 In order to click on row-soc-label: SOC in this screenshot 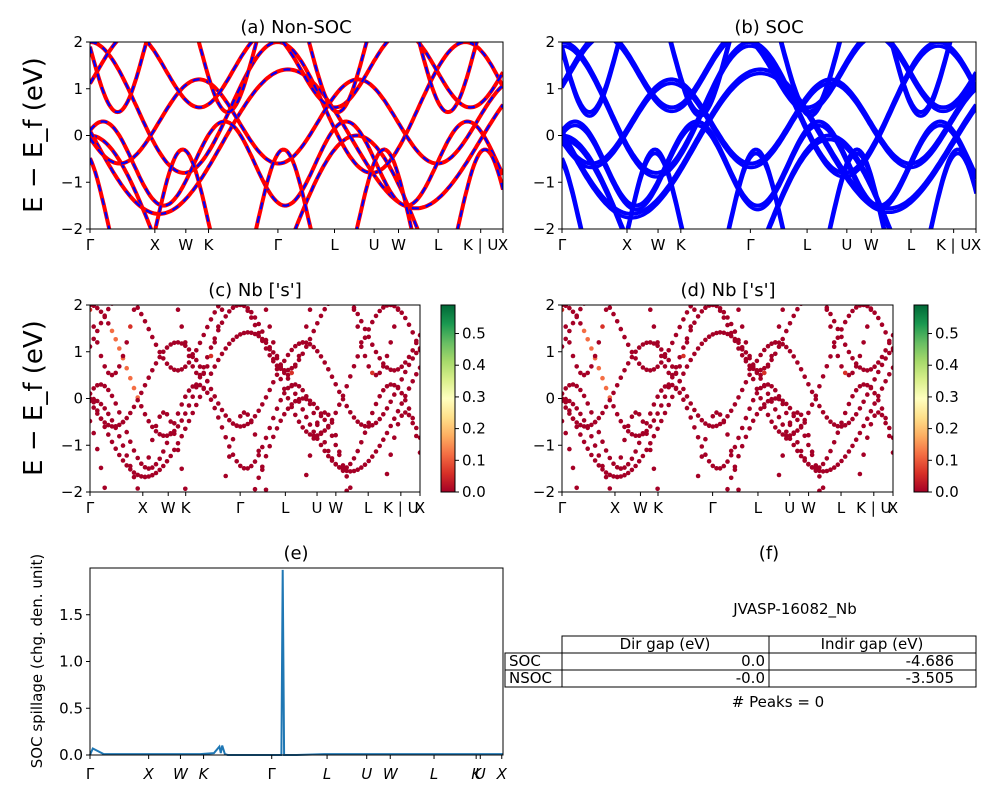, I will do `click(525, 661)`.